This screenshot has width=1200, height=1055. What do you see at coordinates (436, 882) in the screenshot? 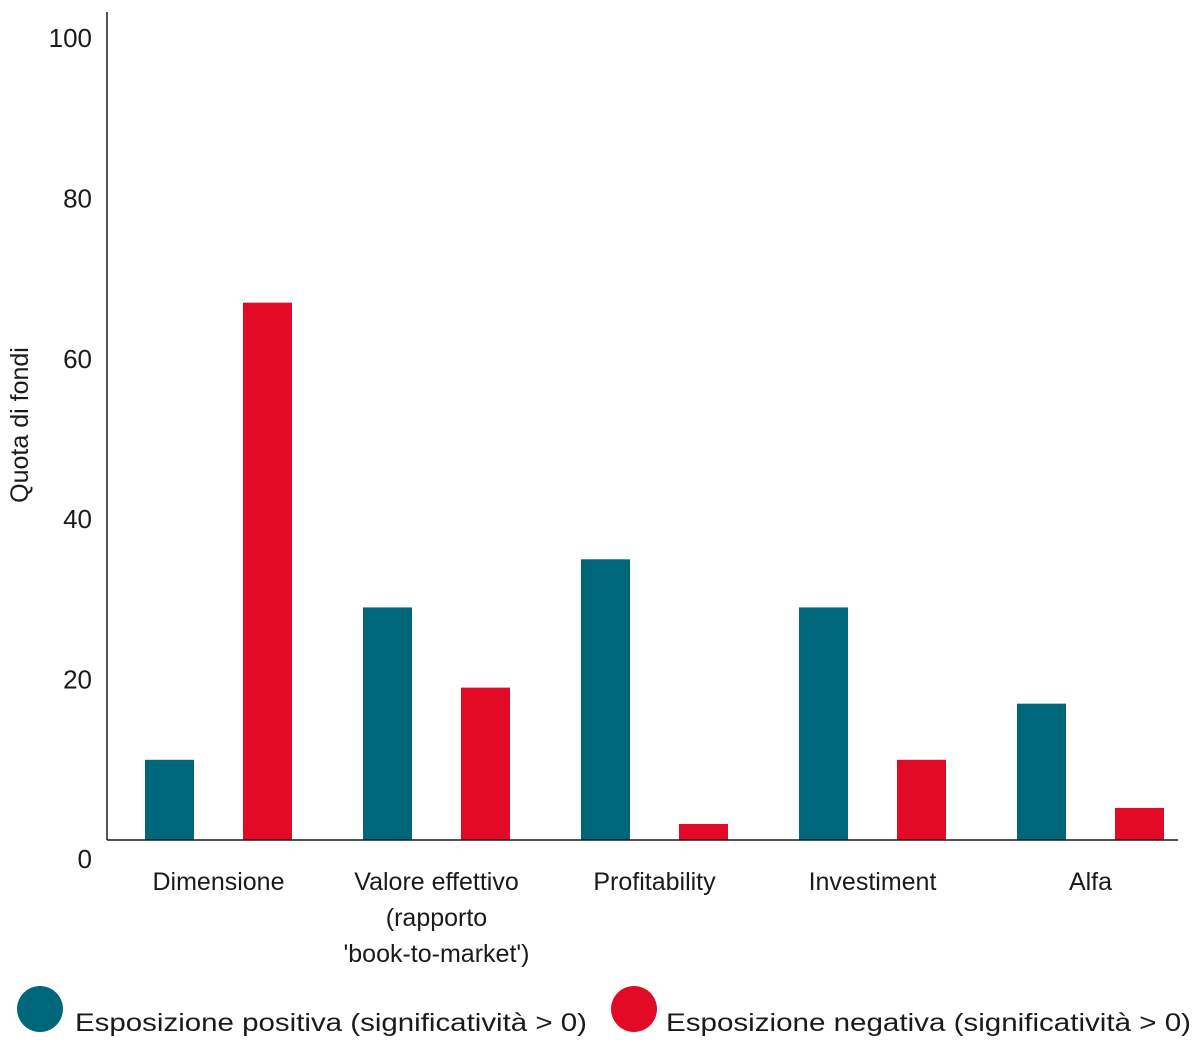
I see `x-category-label-line: Valore effettivo` at bounding box center [436, 882].